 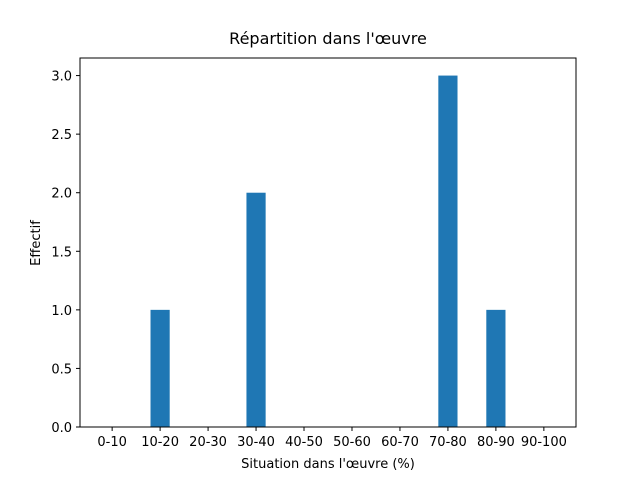 I want to click on y-tick-label: 1.0, so click(x=61, y=311).